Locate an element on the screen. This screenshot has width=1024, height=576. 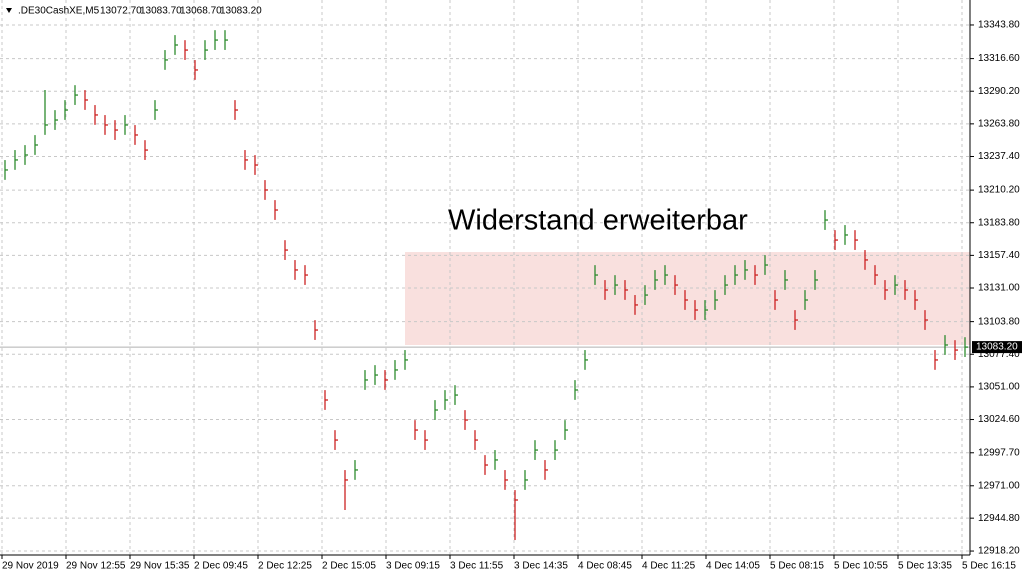
last-price-label: 13083.20 is located at coordinates (997, 347).